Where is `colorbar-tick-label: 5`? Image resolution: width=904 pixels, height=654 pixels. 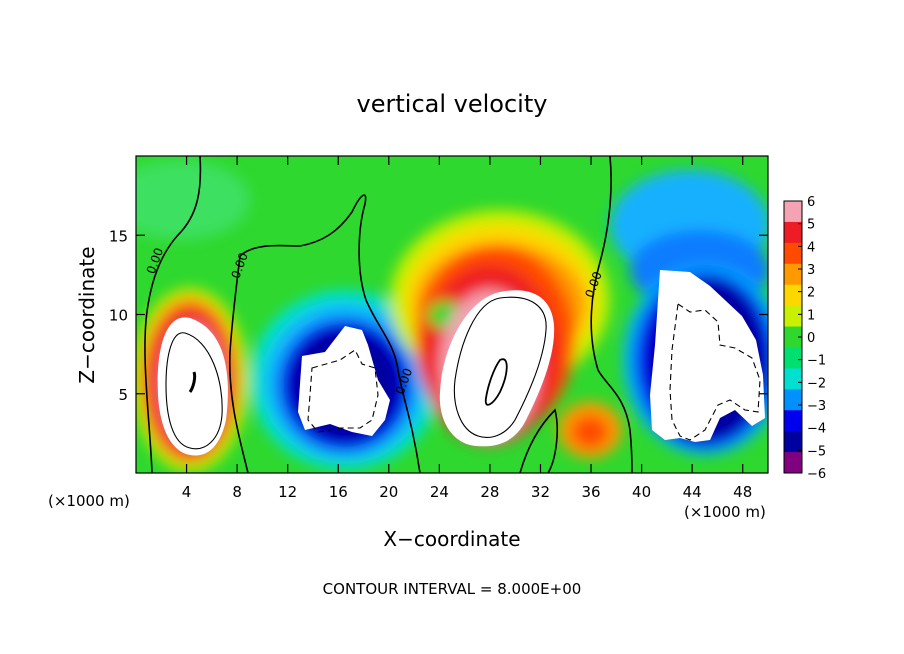
colorbar-tick-label: 5 is located at coordinates (811, 225).